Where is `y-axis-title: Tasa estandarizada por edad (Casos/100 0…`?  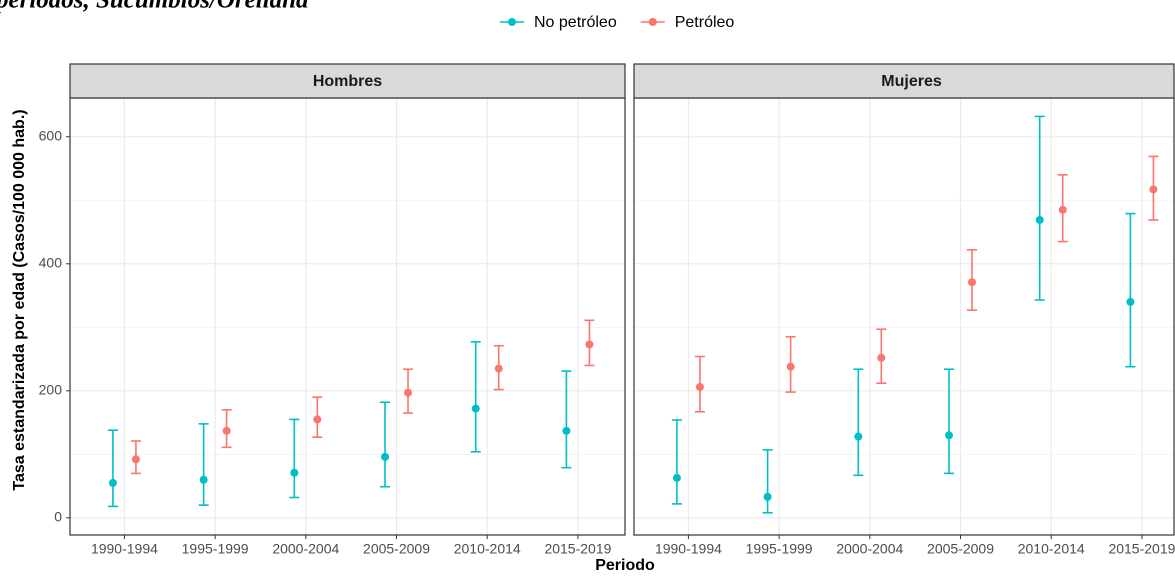 y-axis-title: Tasa estandarizada por edad (Casos/100 0… is located at coordinates (19, 299).